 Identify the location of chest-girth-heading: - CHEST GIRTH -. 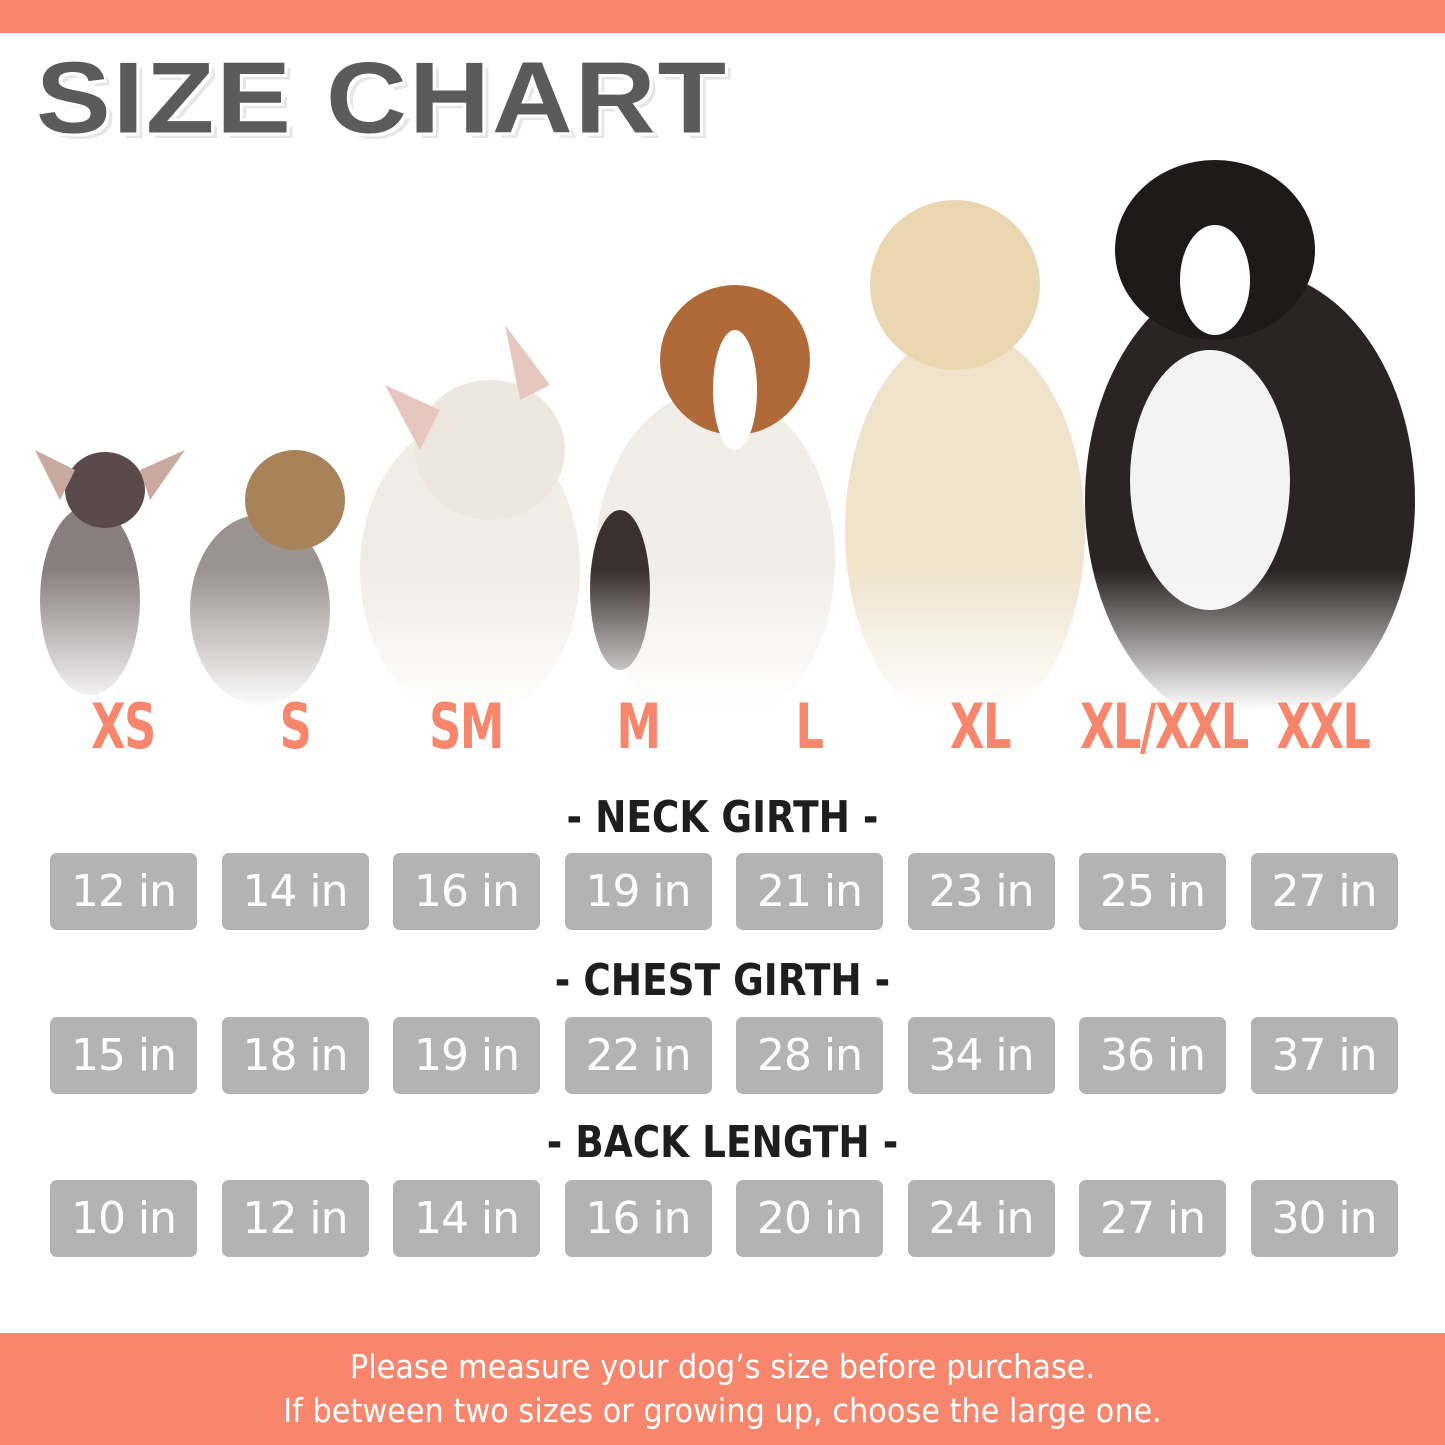
(722, 980).